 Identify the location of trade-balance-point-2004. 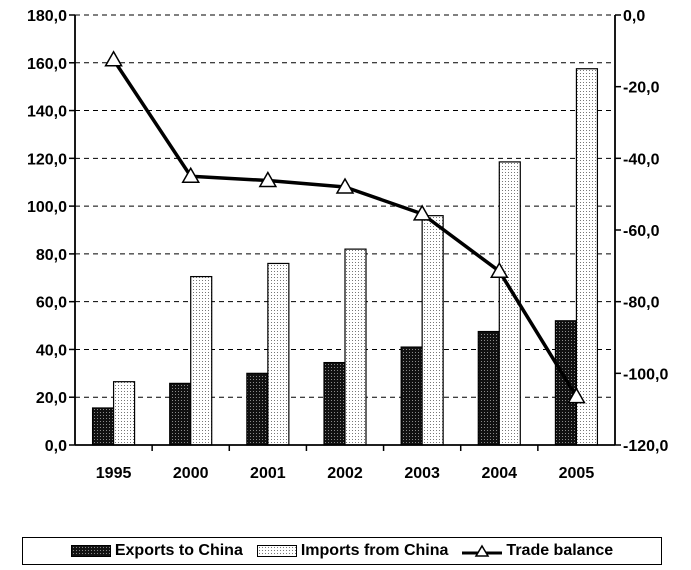
(499, 269).